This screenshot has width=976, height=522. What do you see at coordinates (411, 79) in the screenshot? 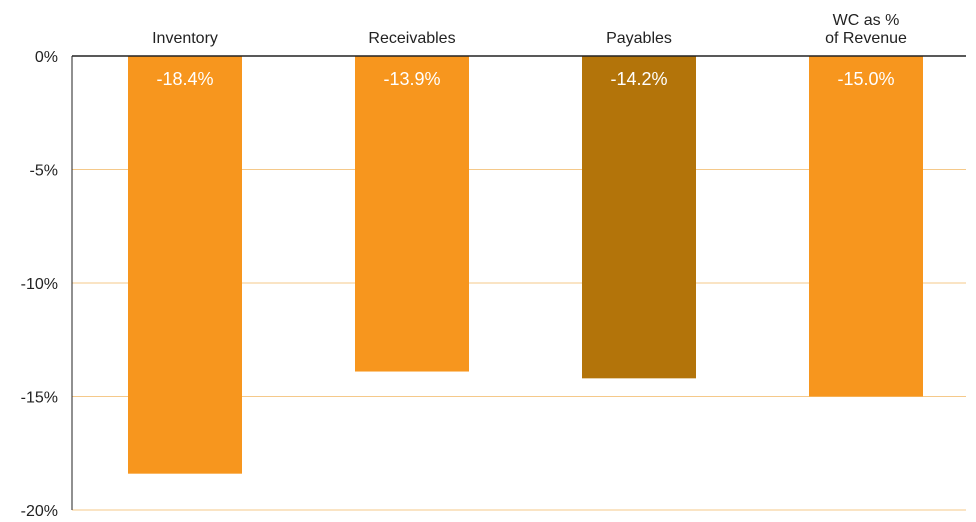
I see `bar-value-label: -13.9%` at bounding box center [411, 79].